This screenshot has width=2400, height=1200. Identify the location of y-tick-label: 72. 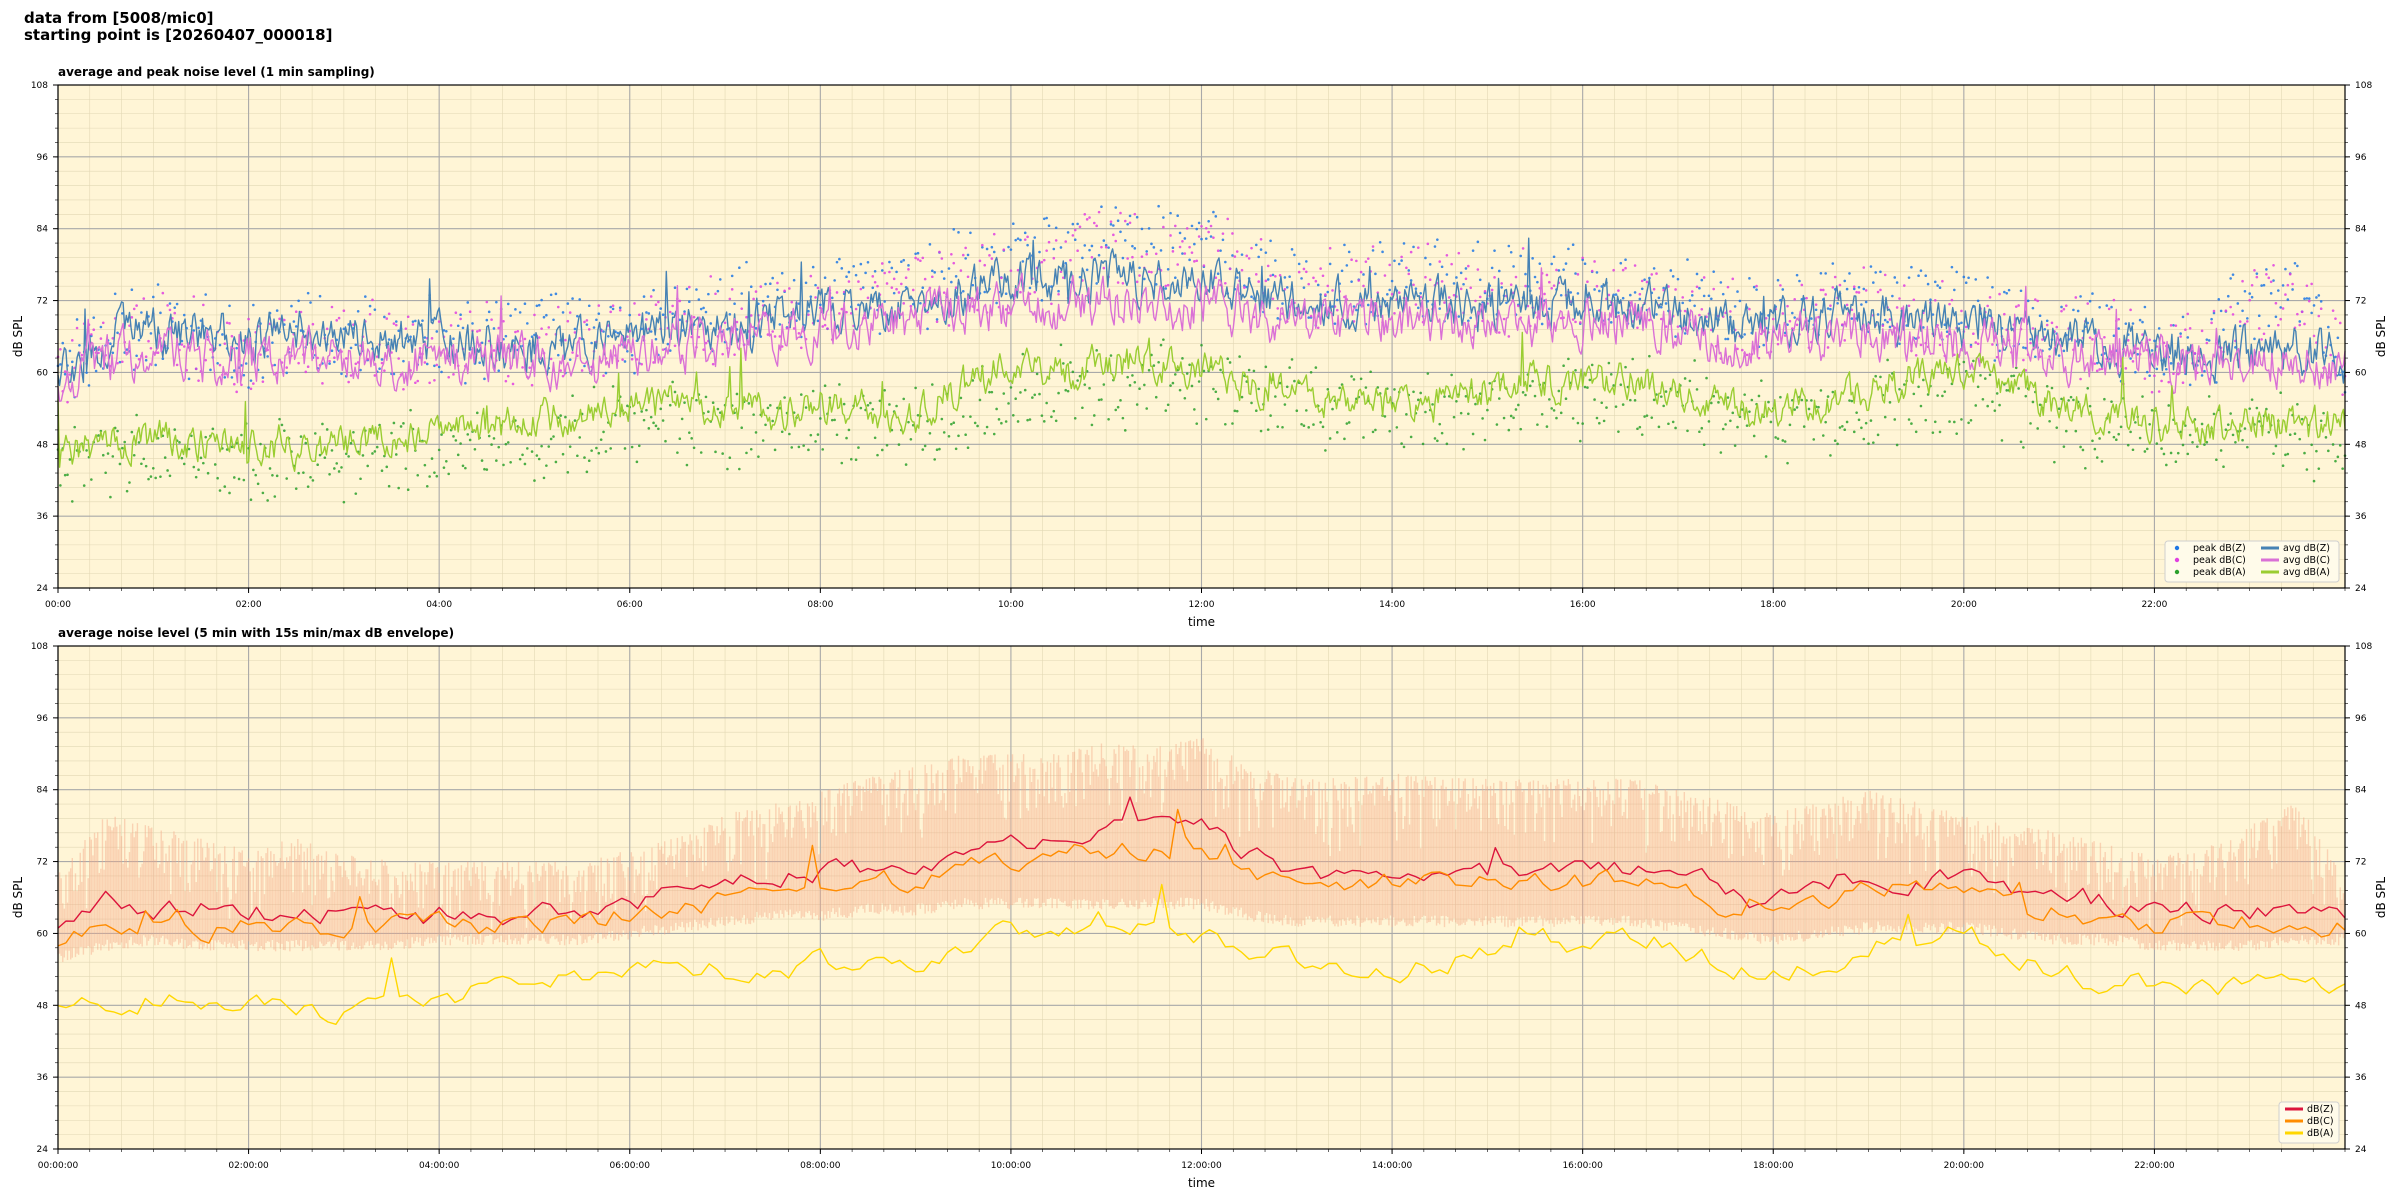
(42, 302).